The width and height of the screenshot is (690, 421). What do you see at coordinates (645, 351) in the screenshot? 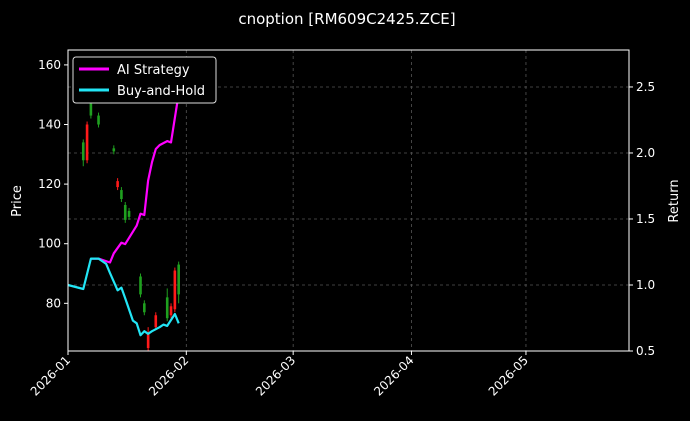
I see `y-tick-label-right: 0.5` at bounding box center [645, 351].